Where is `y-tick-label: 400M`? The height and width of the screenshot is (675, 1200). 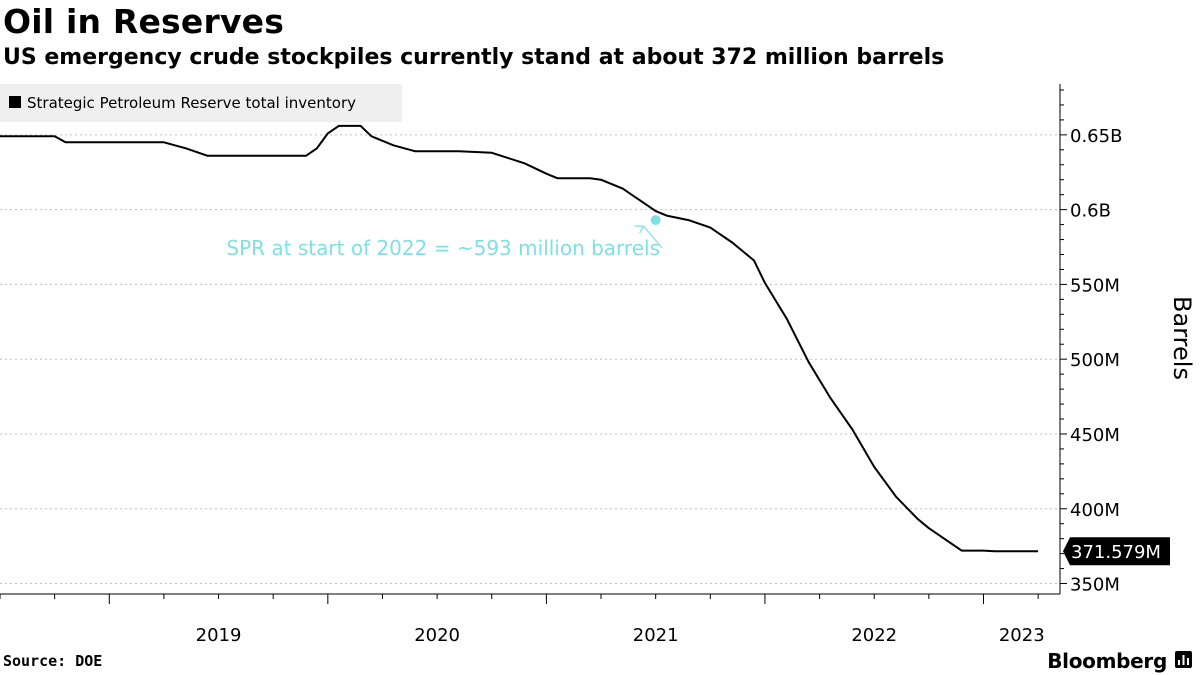
y-tick-label: 400M is located at coordinates (1095, 510).